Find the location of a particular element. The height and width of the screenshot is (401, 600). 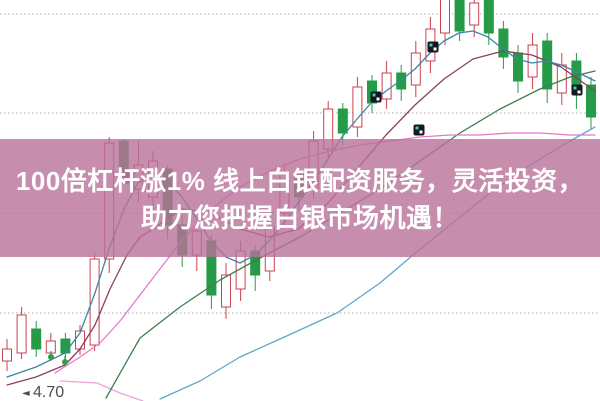

promo-banner-line-2: 助力您把握白银市场机遇！ is located at coordinates (299, 218).